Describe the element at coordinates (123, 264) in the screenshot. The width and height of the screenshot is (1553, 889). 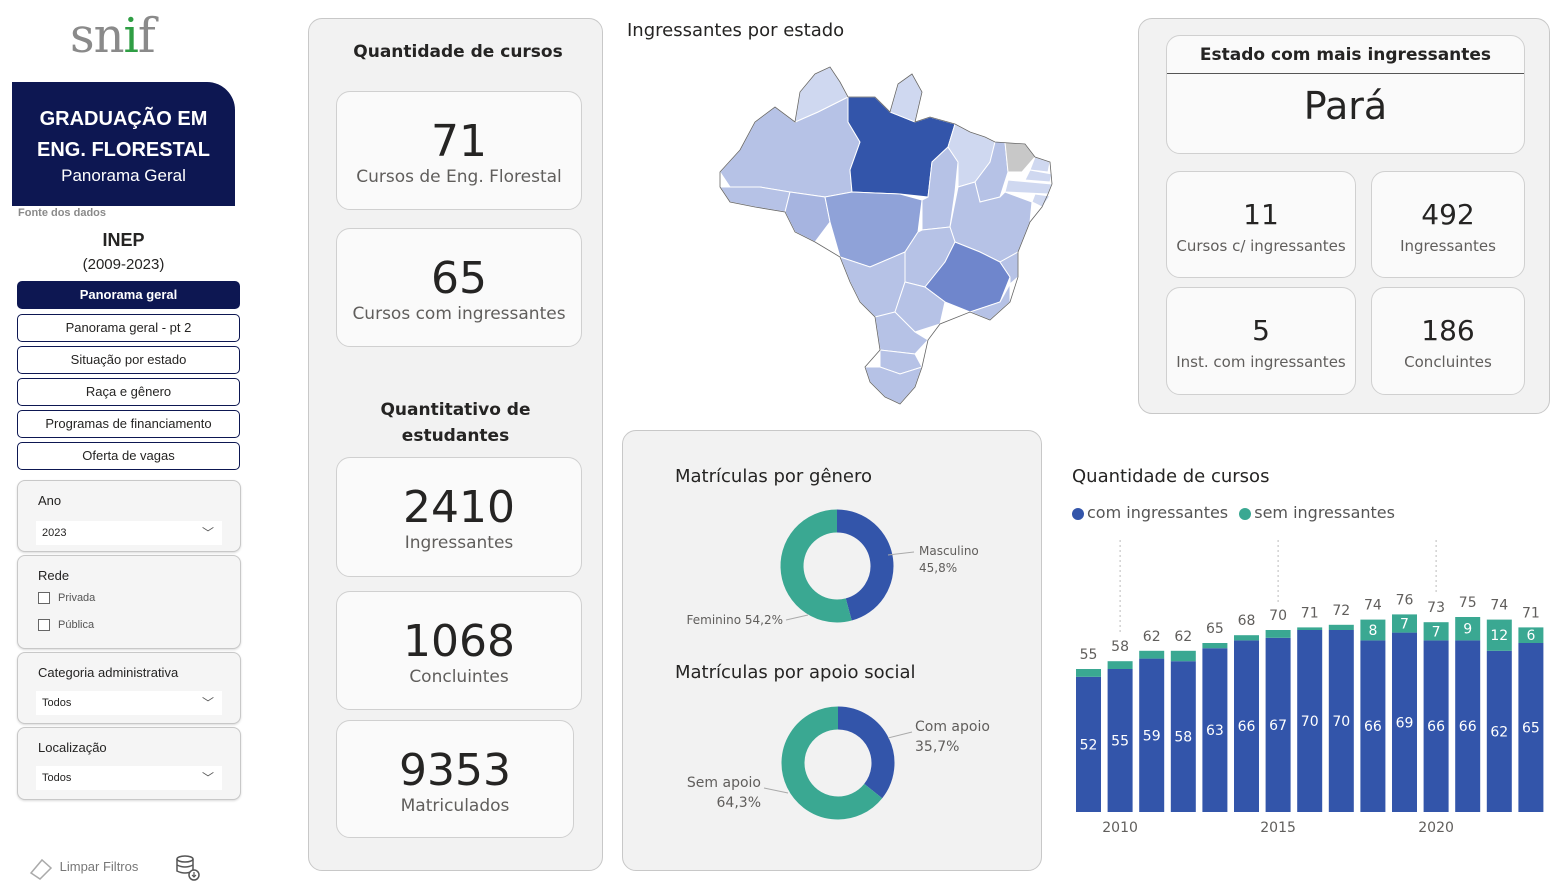
I see `source-years: (2009-2023)` at that location.